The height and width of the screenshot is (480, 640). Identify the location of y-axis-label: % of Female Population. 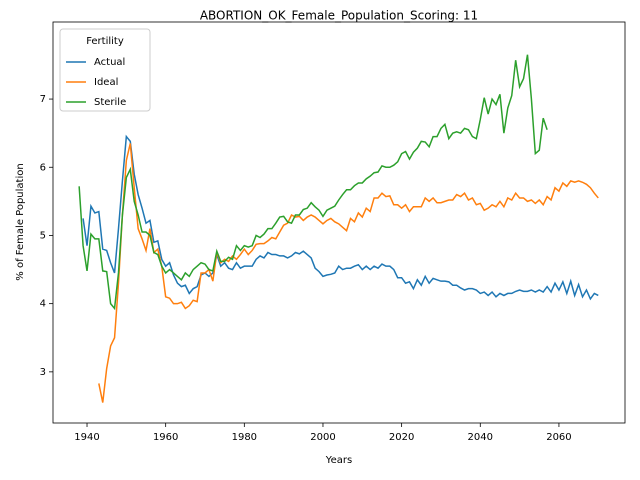
(20, 221).